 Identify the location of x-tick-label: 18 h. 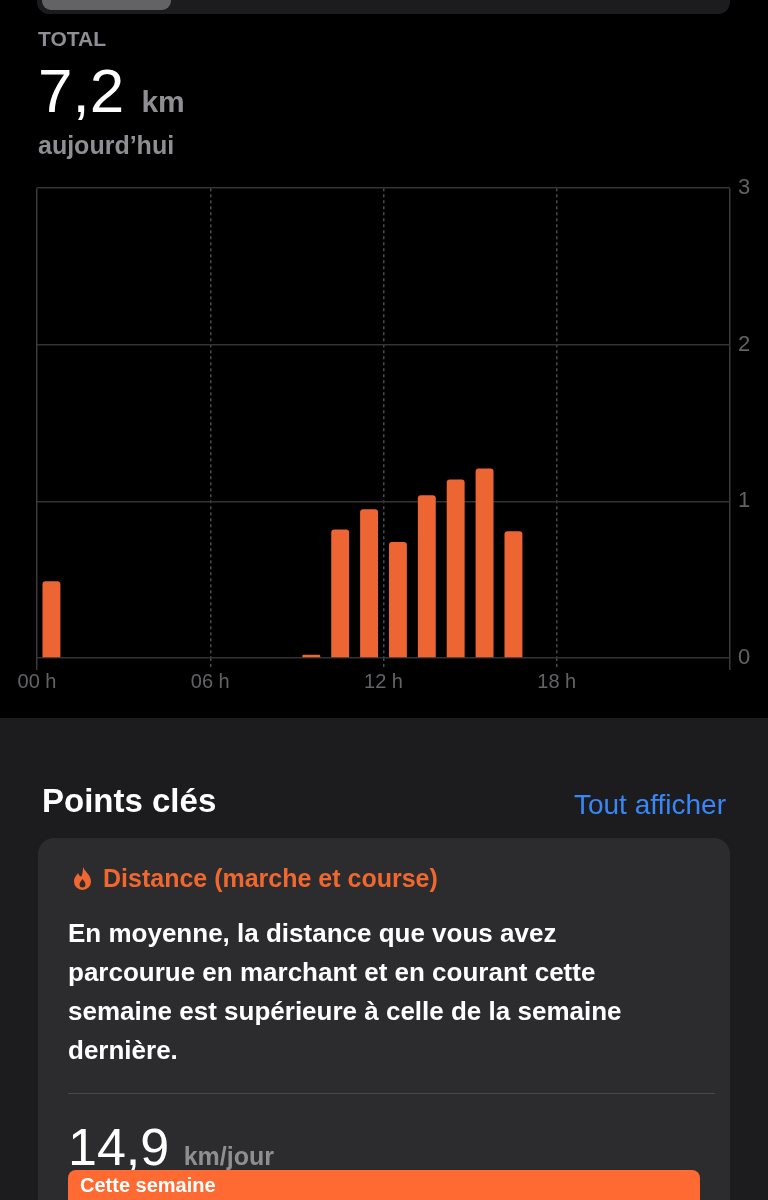
(557, 680).